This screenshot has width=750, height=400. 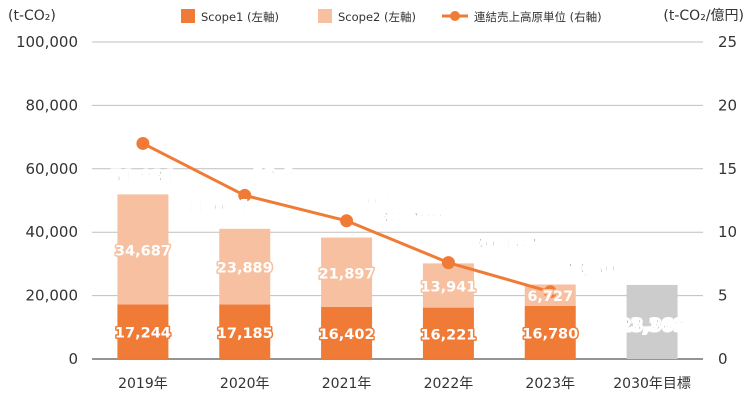 What do you see at coordinates (240, 17) in the screenshot?
I see `legend-label-scope1: Scope1 (左軸)` at bounding box center [240, 17].